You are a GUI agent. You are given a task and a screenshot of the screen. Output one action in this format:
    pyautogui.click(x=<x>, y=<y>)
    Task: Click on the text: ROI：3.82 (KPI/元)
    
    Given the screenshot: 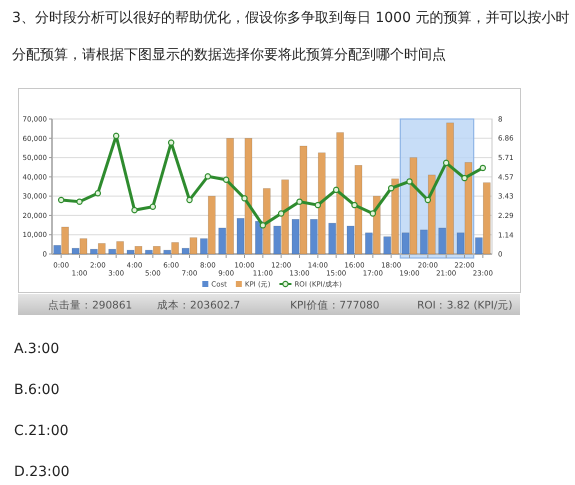 What is the action you would take?
    pyautogui.click(x=465, y=306)
    